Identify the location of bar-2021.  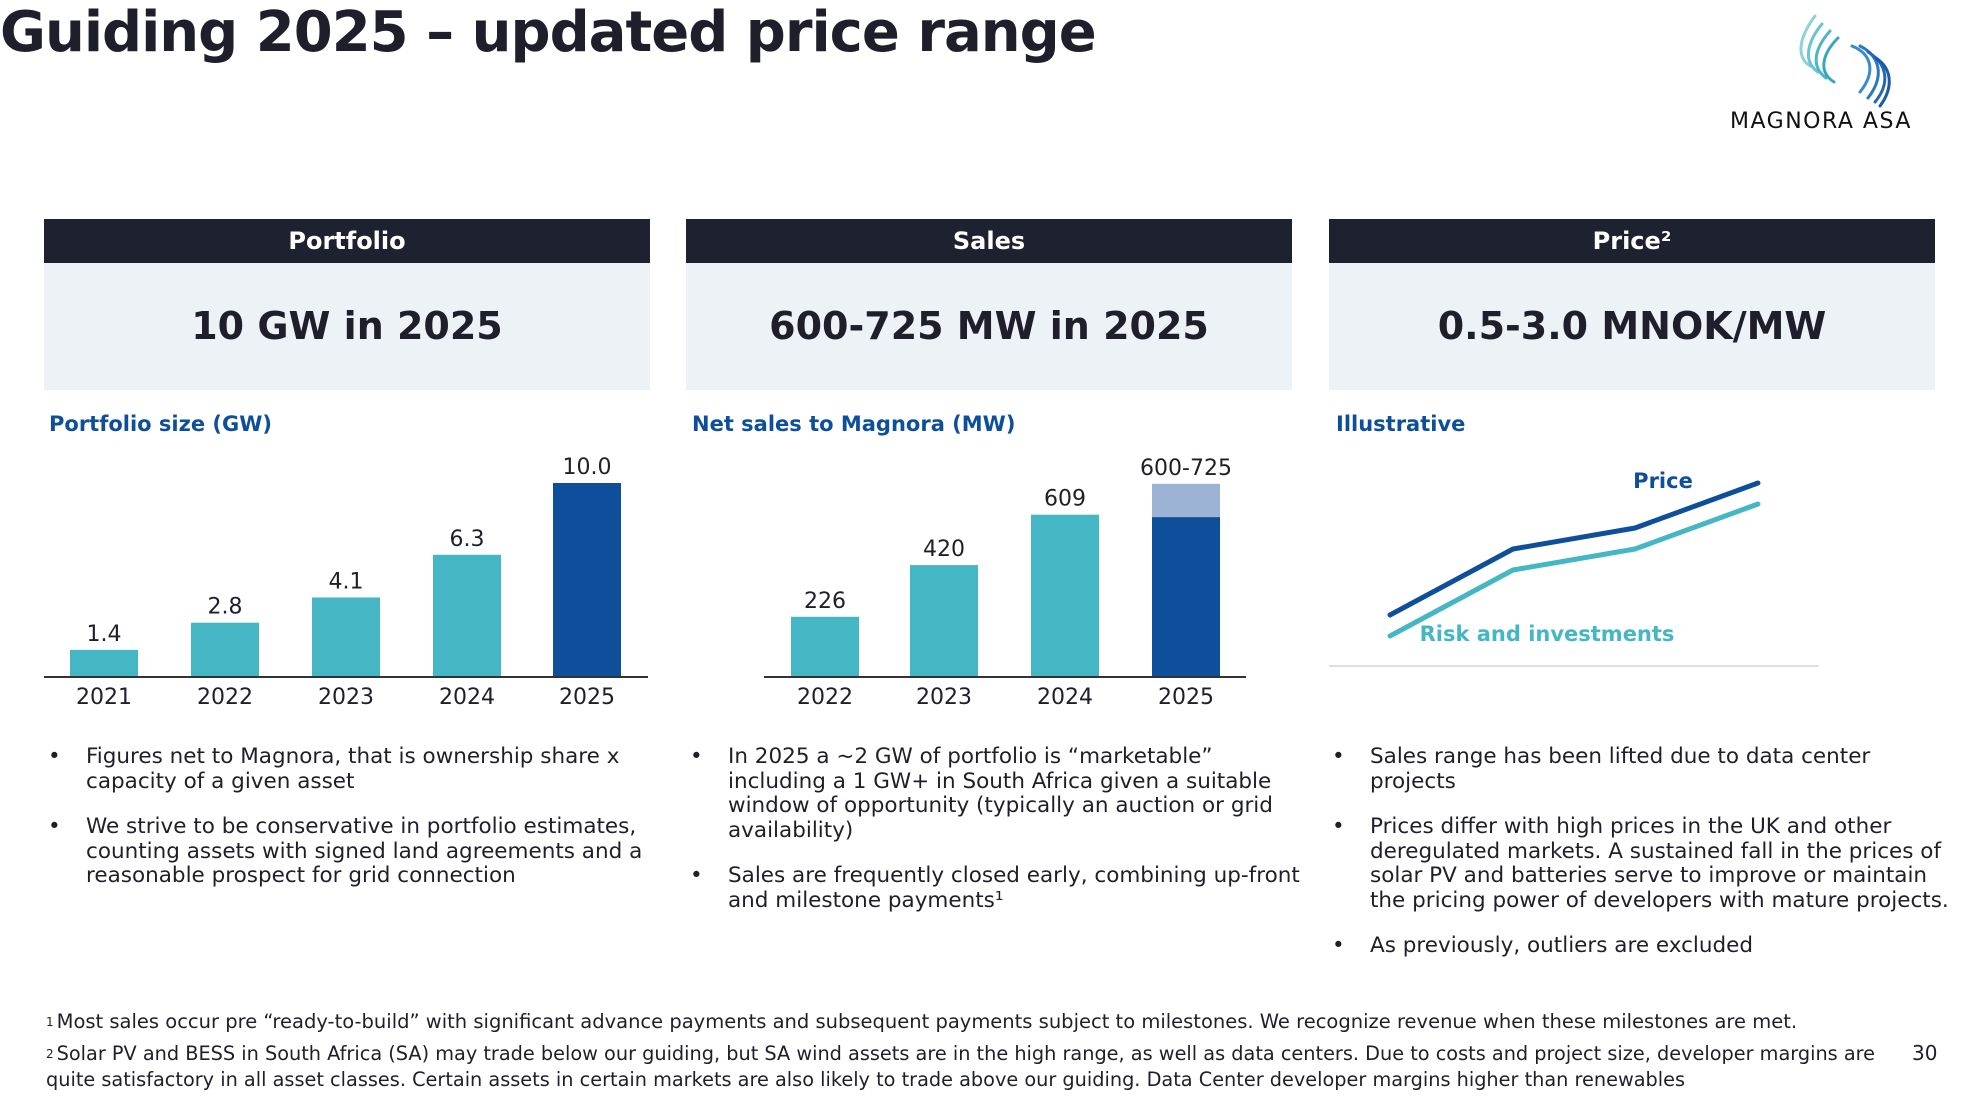
(104, 663).